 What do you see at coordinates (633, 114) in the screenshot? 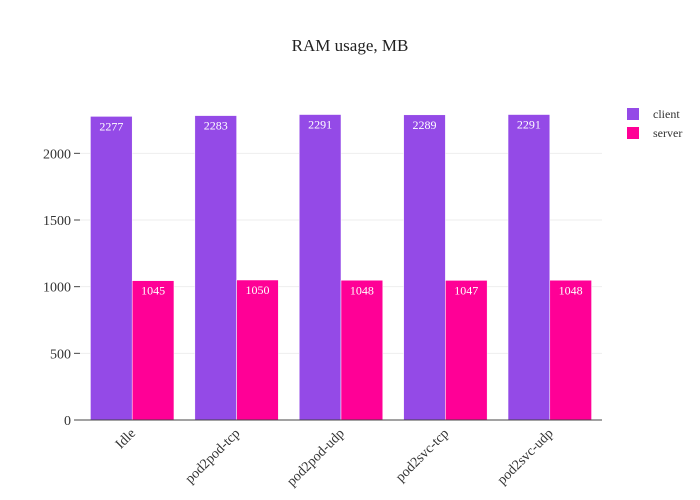
I see `legend-swatch-client` at bounding box center [633, 114].